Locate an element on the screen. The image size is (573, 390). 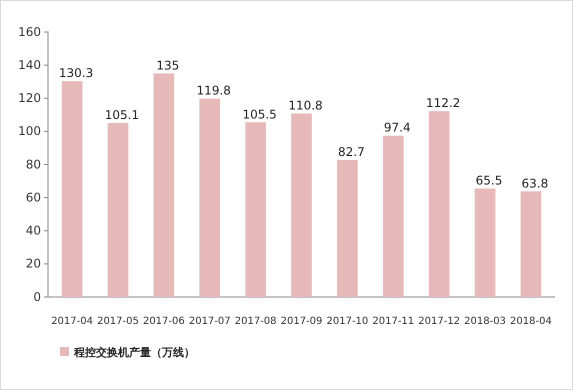
data-label: 63.8 is located at coordinates (535, 183).